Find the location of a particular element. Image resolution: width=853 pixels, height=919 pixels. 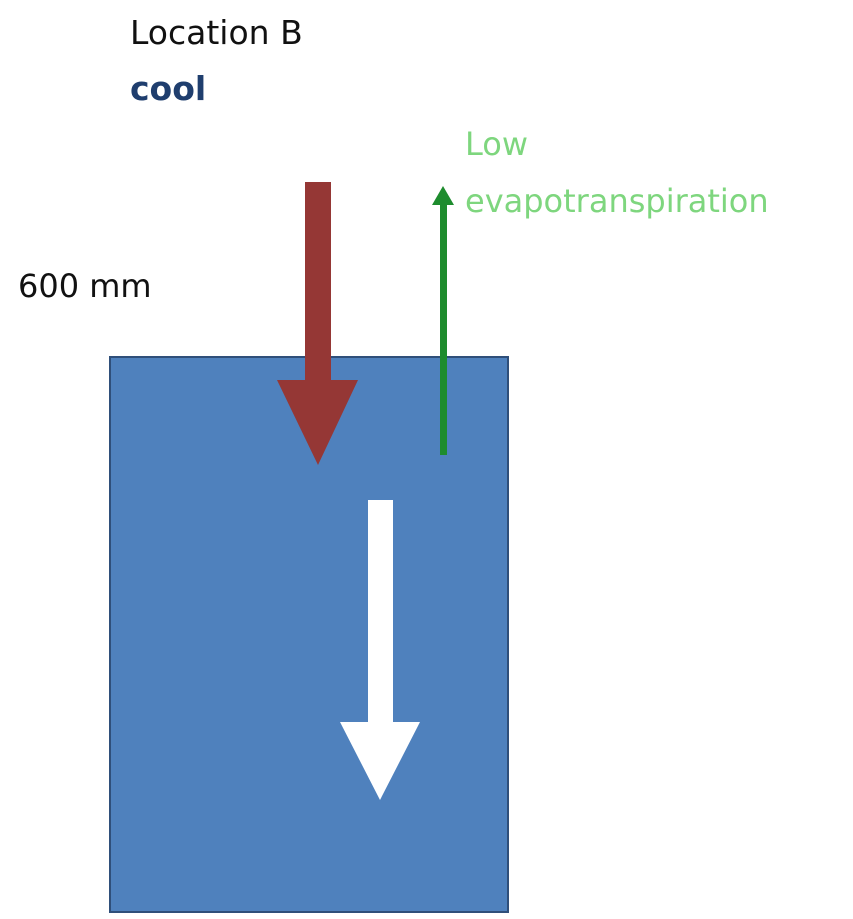

drainage-arrow is located at coordinates (380, 650).